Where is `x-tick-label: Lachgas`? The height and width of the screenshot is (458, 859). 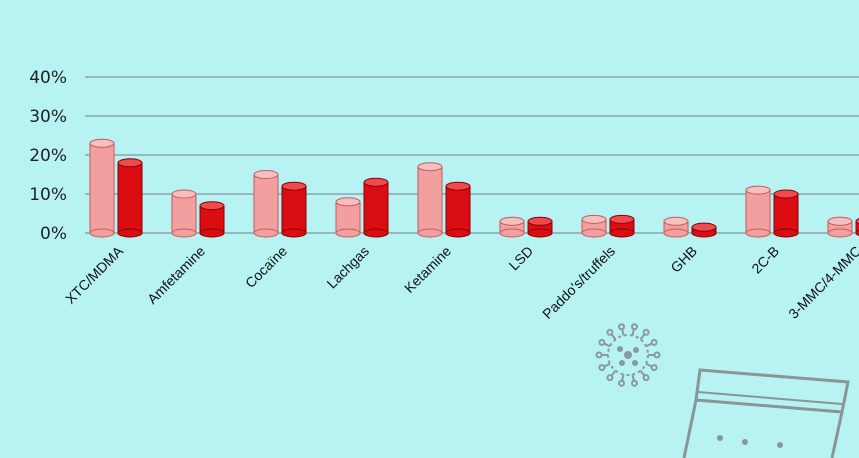 x-tick-label: Lachgas is located at coordinates (347, 267).